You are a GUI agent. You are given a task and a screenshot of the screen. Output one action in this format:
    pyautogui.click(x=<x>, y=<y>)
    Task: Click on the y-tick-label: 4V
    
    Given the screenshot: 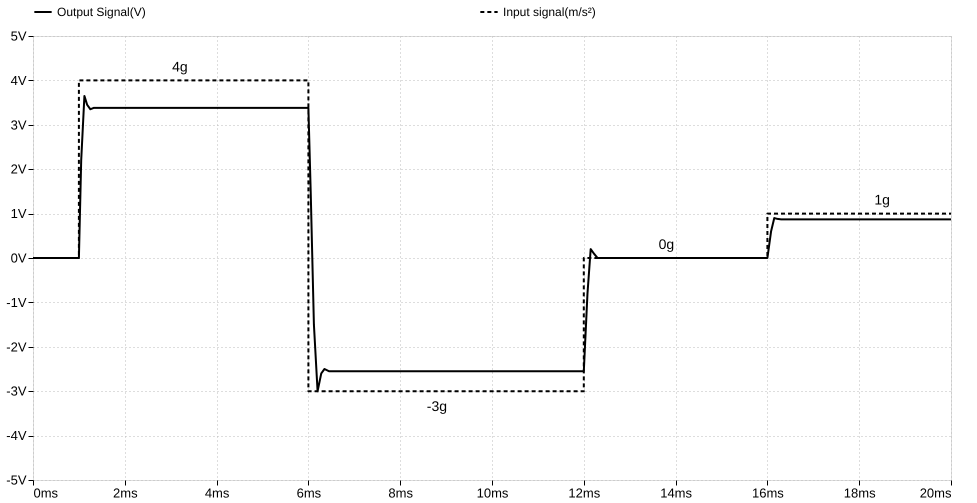 What is the action you would take?
    pyautogui.click(x=18, y=80)
    